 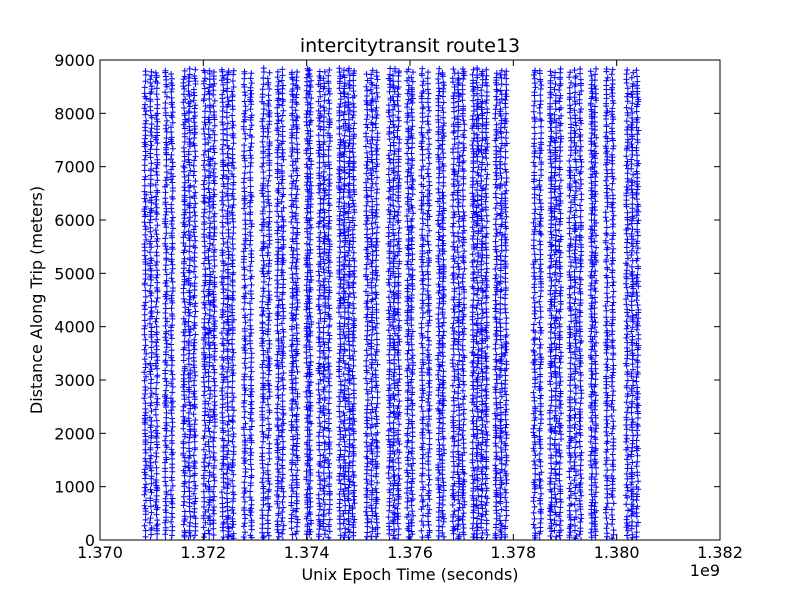 What do you see at coordinates (74, 433) in the screenshot?
I see `y-tick-label: 2000` at bounding box center [74, 433].